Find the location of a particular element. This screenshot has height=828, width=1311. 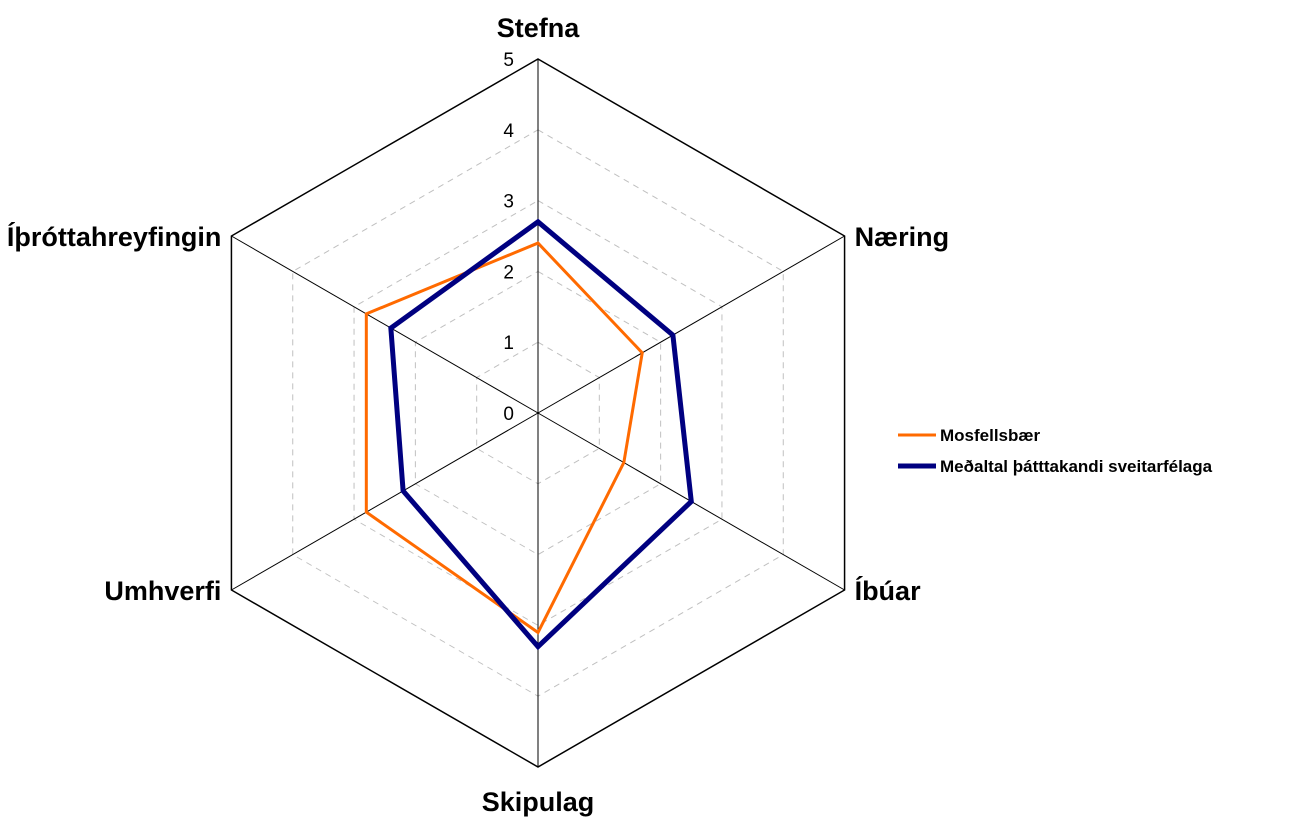

tick-label-1: 1 is located at coordinates (508, 343).